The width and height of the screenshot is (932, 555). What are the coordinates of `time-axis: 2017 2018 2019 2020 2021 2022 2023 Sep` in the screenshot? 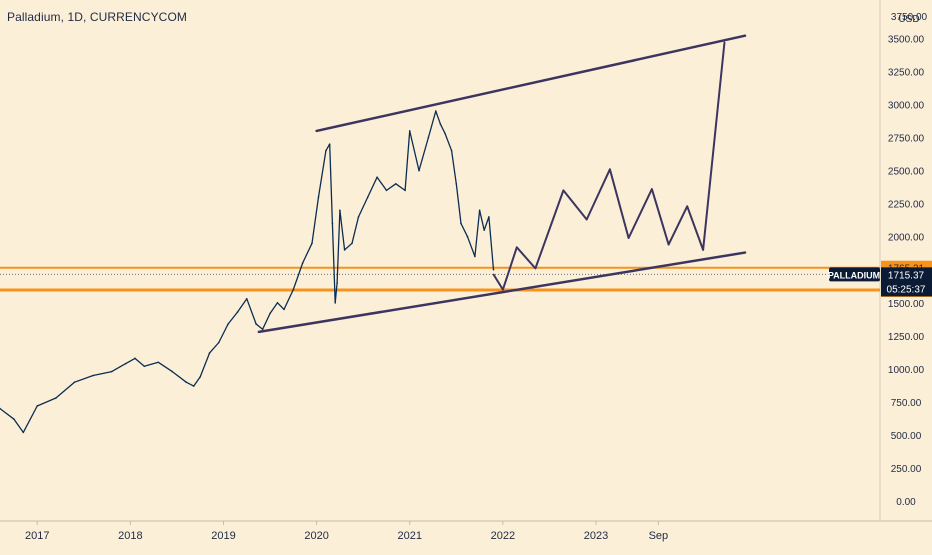 It's located at (346, 531).